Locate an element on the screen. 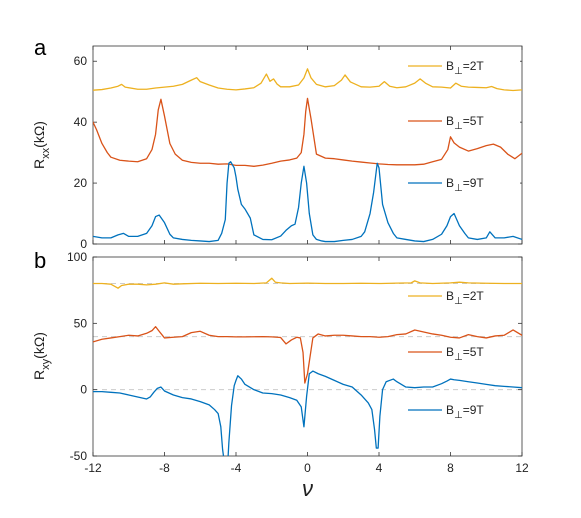 Image resolution: width=581 pixels, height=518 pixels. y-axis-label: Rxx(kΩ) is located at coordinates (41, 145).